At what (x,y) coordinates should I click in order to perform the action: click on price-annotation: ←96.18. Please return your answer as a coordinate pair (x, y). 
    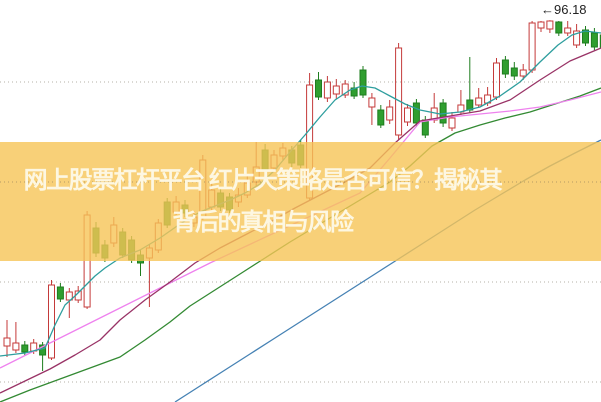
    Looking at the image, I should click on (564, 10).